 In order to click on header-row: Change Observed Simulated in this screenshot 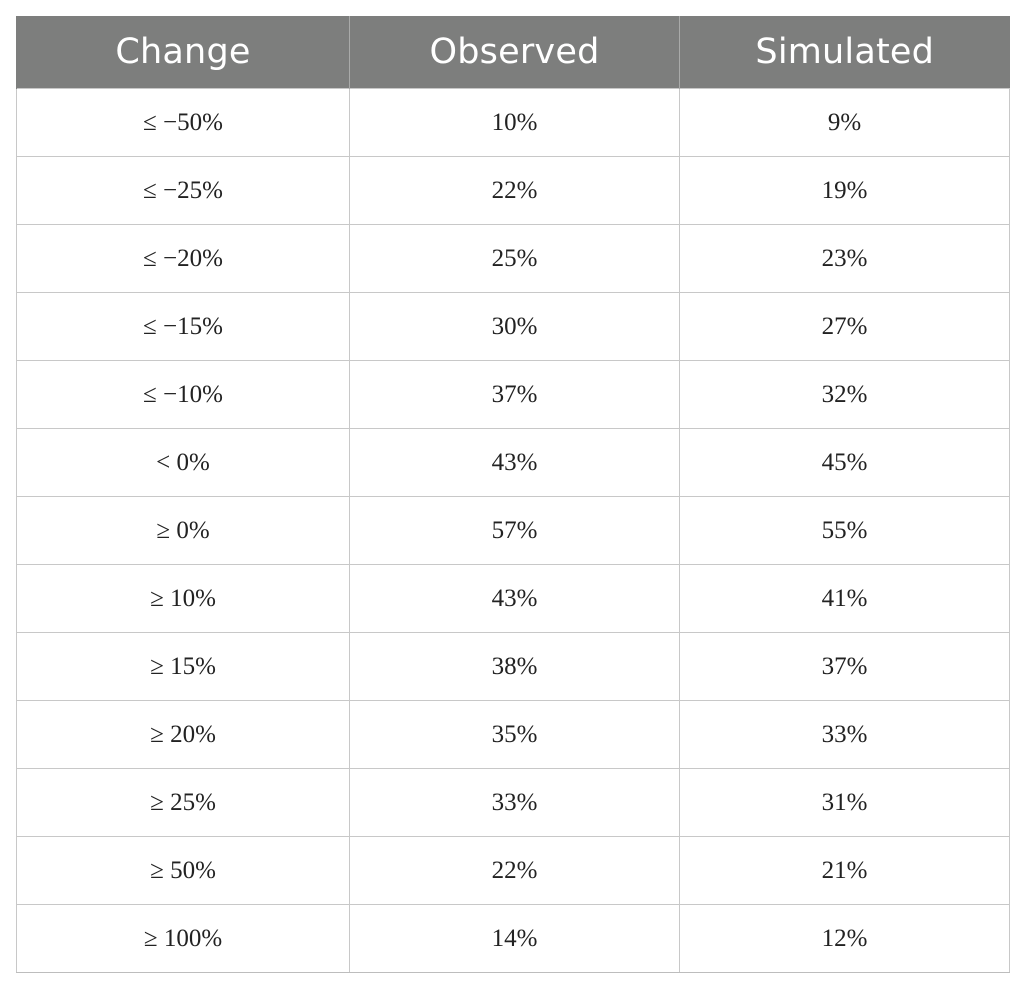, I will do `click(513, 52)`.